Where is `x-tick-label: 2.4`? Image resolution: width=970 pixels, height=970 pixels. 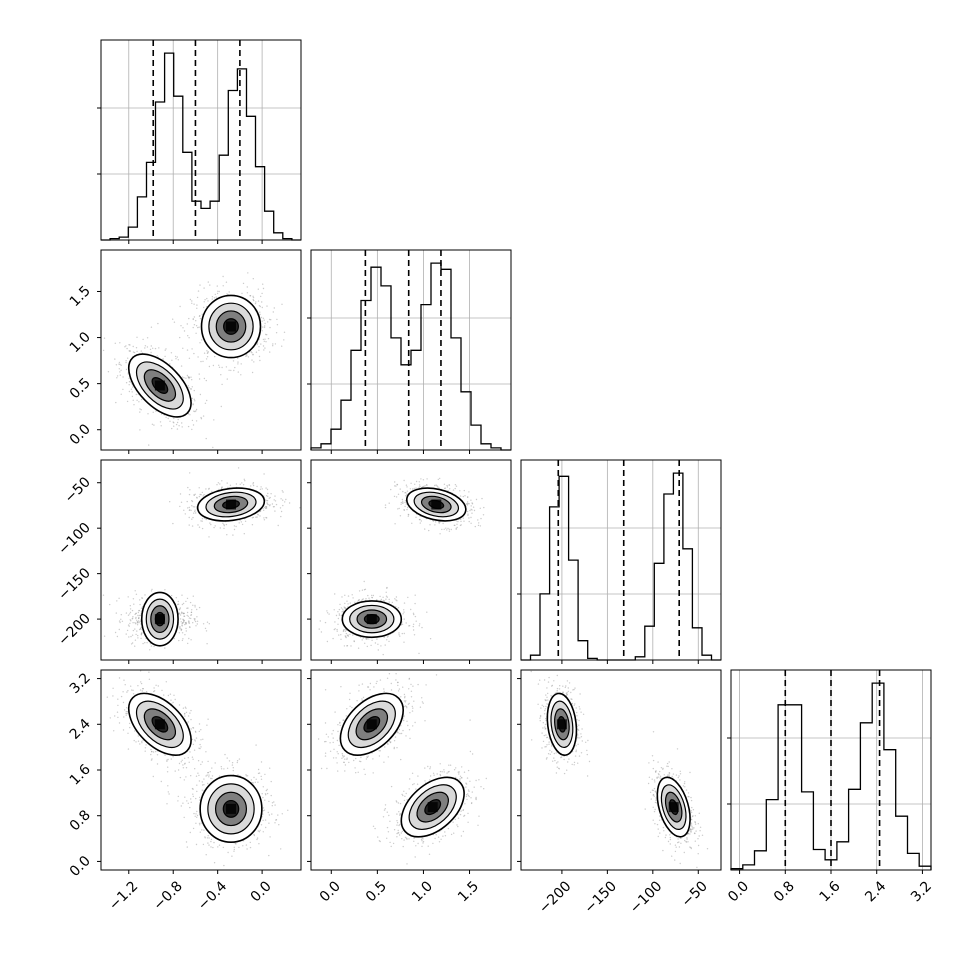
x-tick-label: 2.4 is located at coordinates (875, 891).